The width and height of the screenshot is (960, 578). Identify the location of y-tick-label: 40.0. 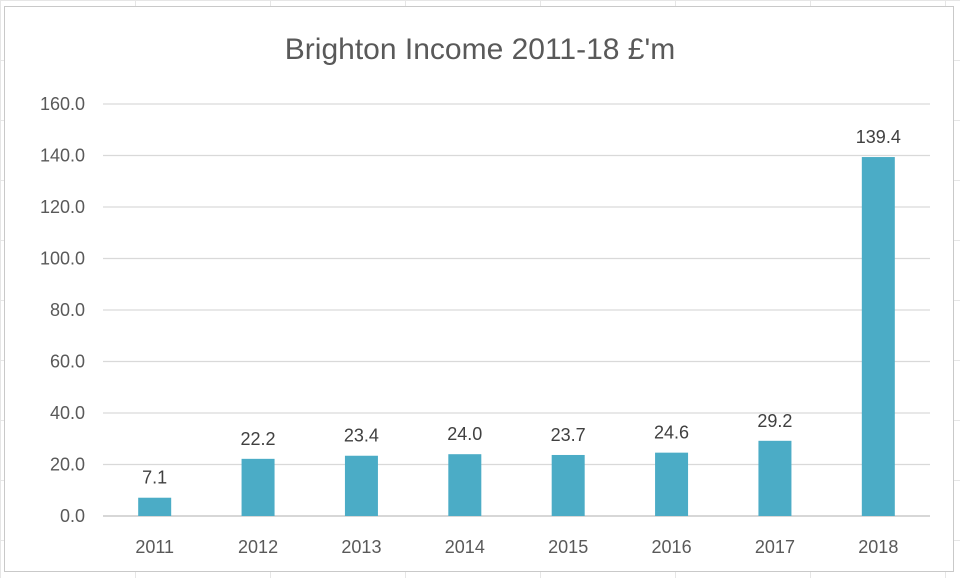
(67, 413).